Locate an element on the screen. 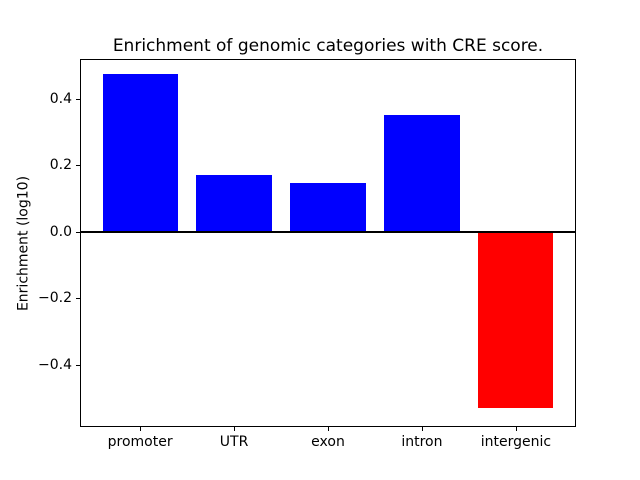  zero-line is located at coordinates (328, 231).